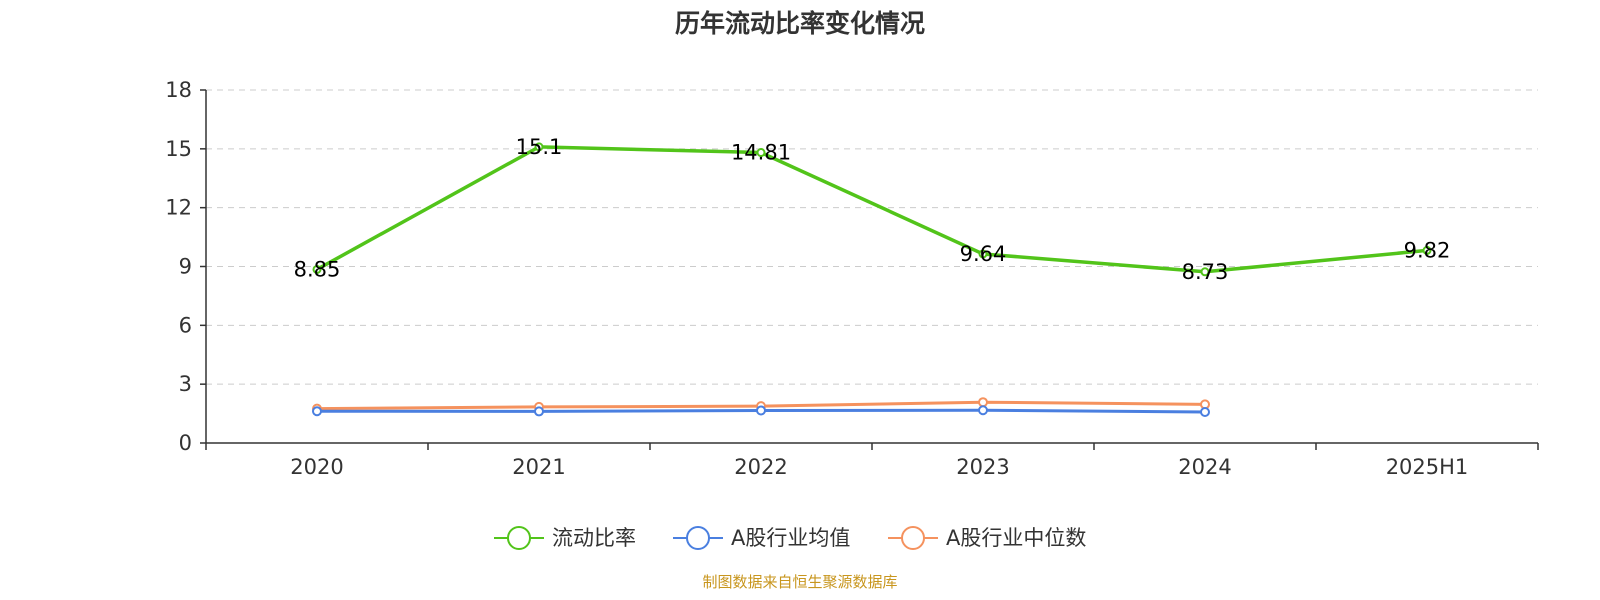 This screenshot has width=1600, height=600. I want to click on y-tick-label: 6, so click(185, 325).